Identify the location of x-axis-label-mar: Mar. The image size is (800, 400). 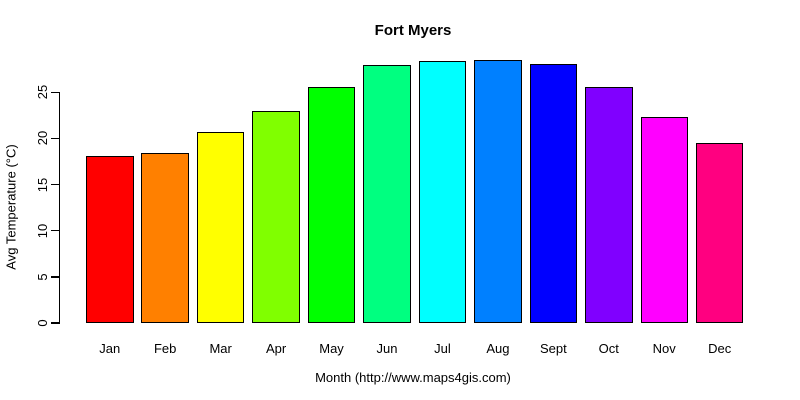
(220, 348).